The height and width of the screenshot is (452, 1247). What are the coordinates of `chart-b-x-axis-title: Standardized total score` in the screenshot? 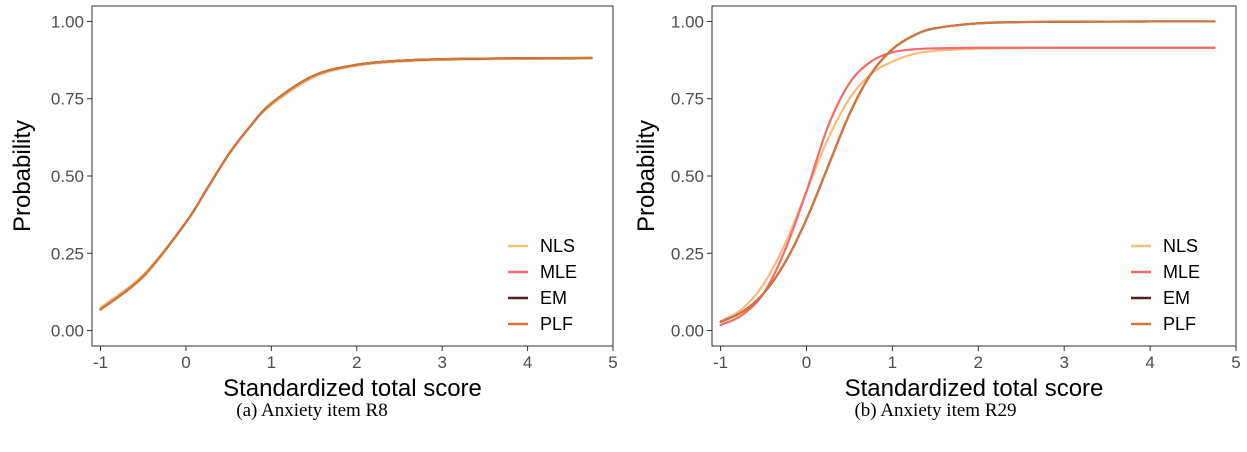 It's located at (974, 387).